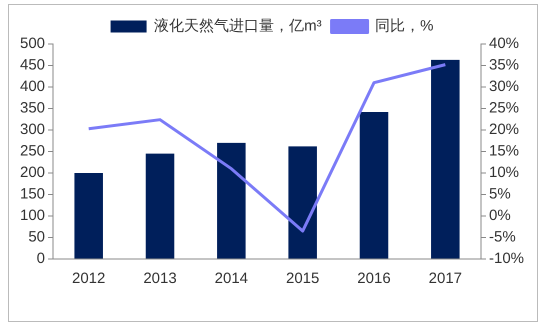  What do you see at coordinates (33, 215) in the screenshot?
I see `y-tick-label: 100` at bounding box center [33, 215].